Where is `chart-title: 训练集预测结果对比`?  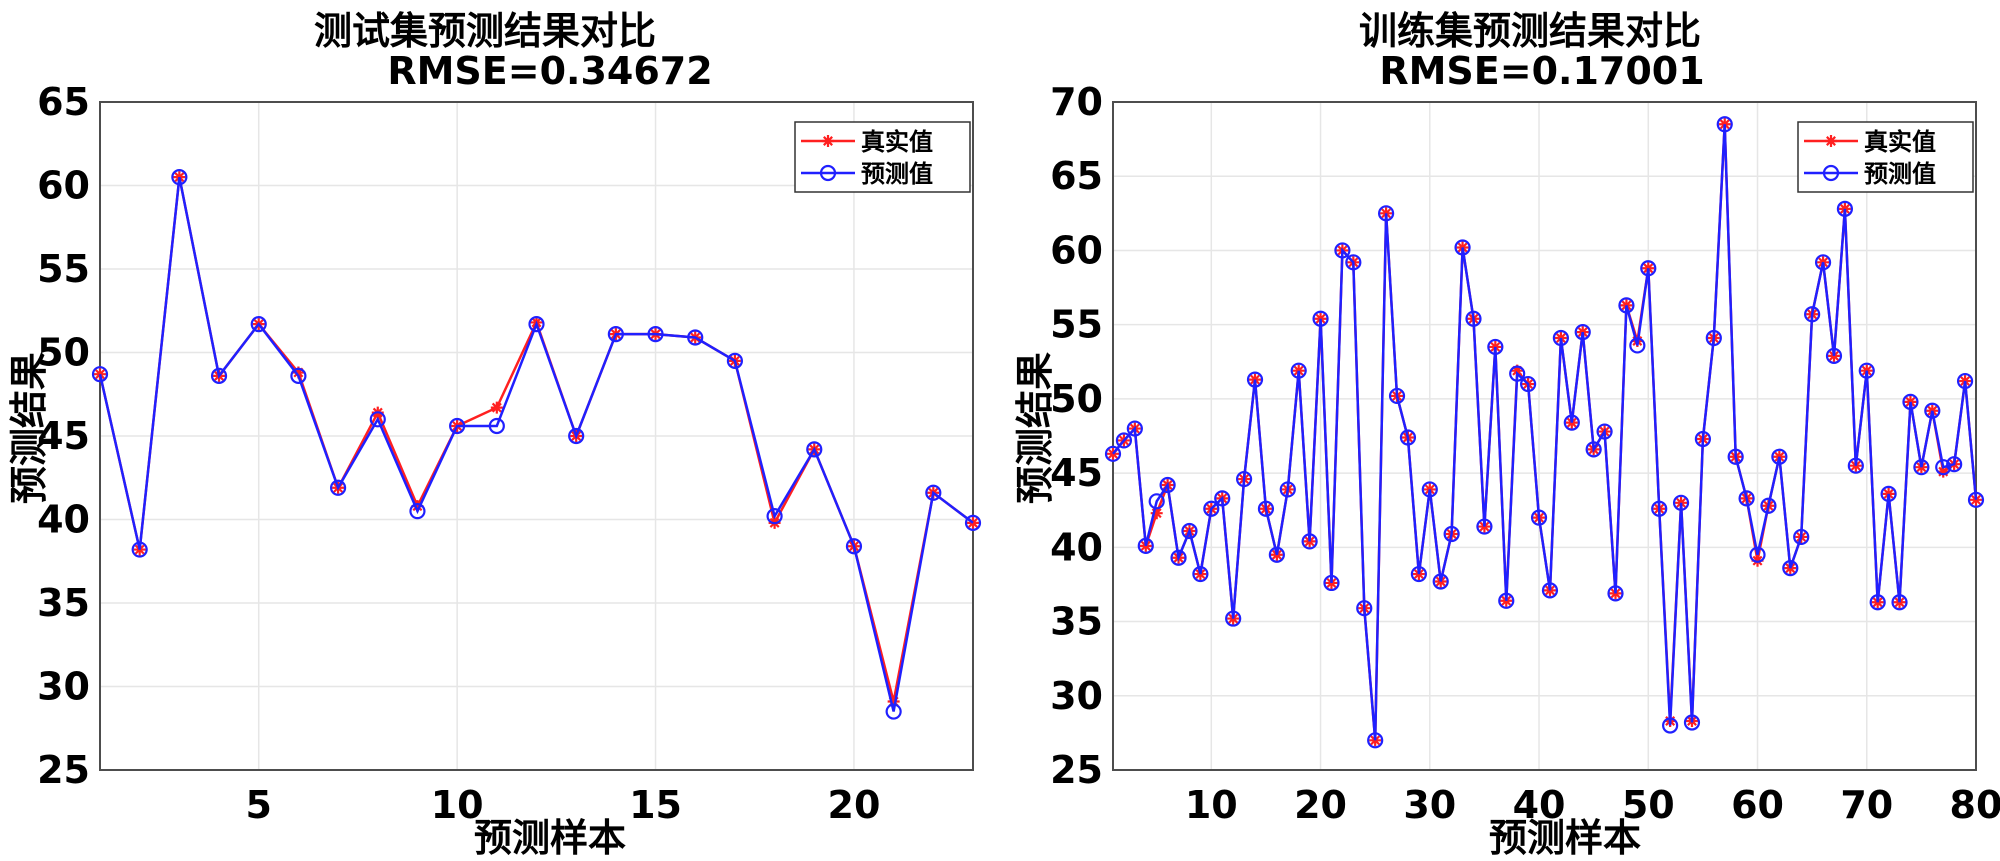
chart-title: 训练集预测结果对比 is located at coordinates (1530, 31).